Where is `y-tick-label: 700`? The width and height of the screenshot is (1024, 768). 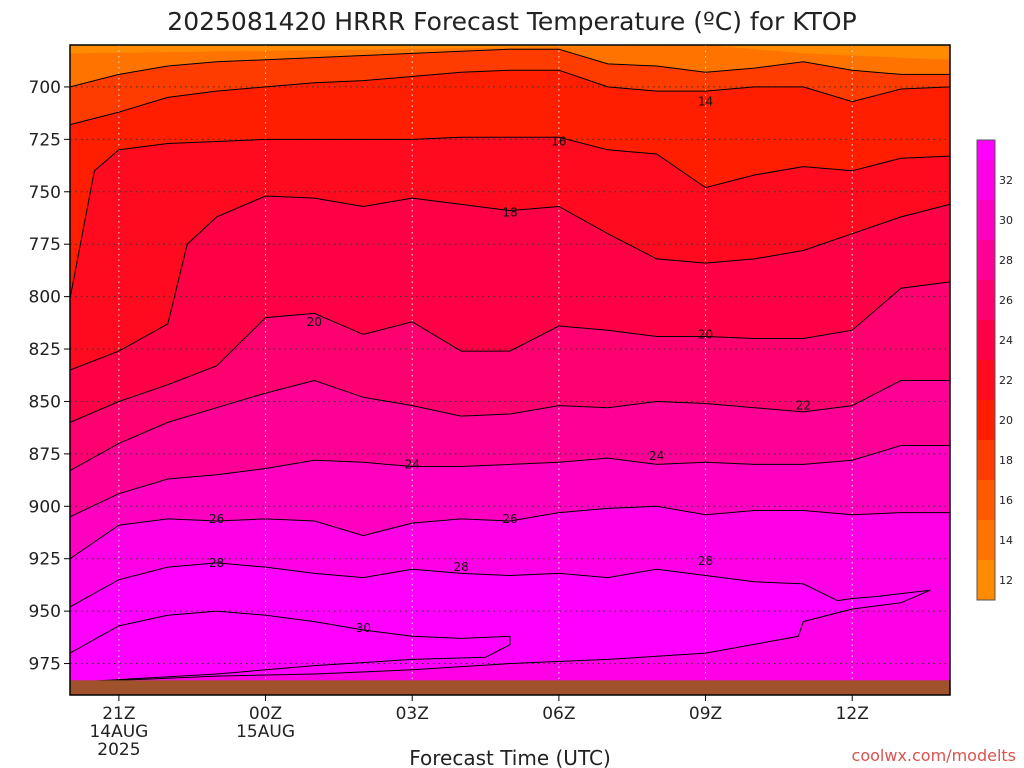 y-tick-label: 700 is located at coordinates (45, 88).